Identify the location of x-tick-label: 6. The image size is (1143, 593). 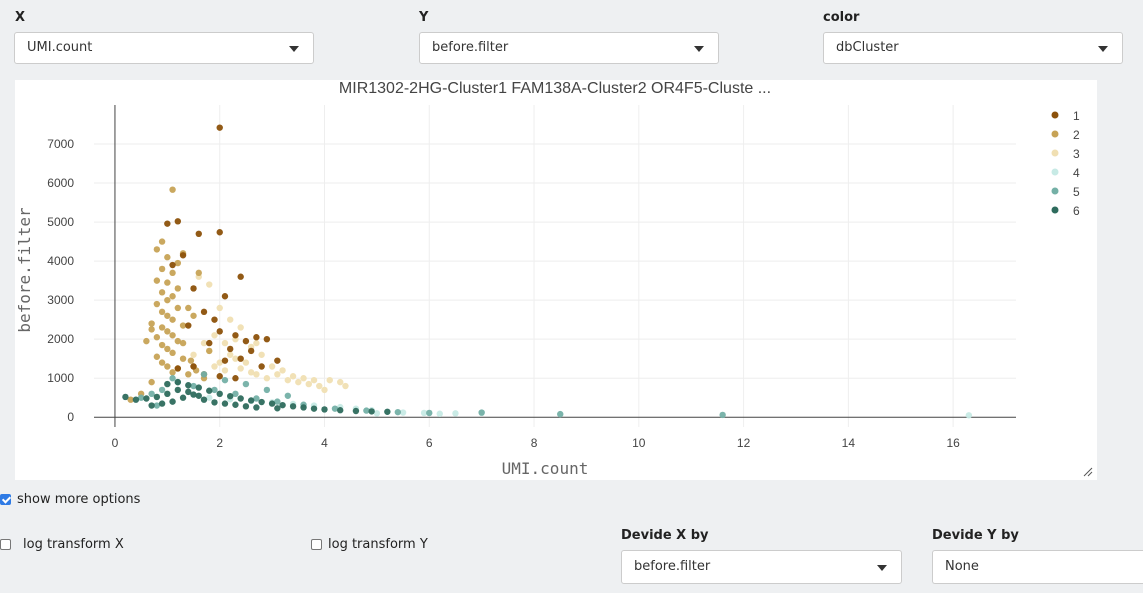
(429, 443).